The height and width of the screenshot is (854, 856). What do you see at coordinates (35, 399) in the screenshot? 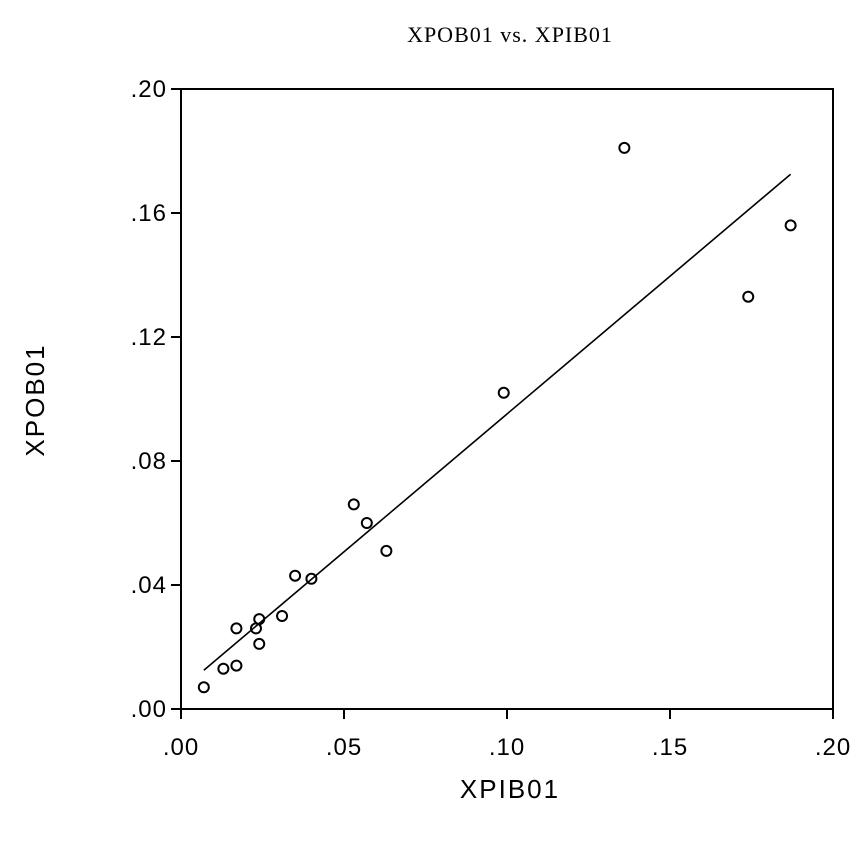
I see `y-axis-label: XPOB01` at bounding box center [35, 399].